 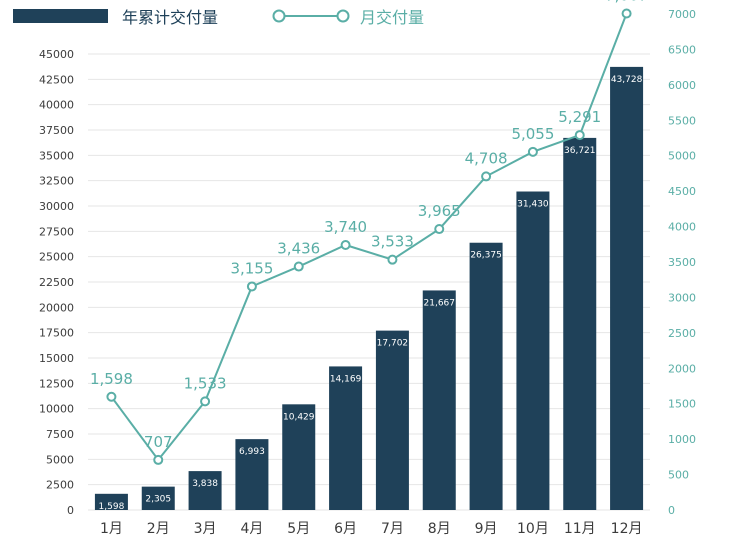 What do you see at coordinates (345, 529) in the screenshot?
I see `x-tick-label: 6月` at bounding box center [345, 529].